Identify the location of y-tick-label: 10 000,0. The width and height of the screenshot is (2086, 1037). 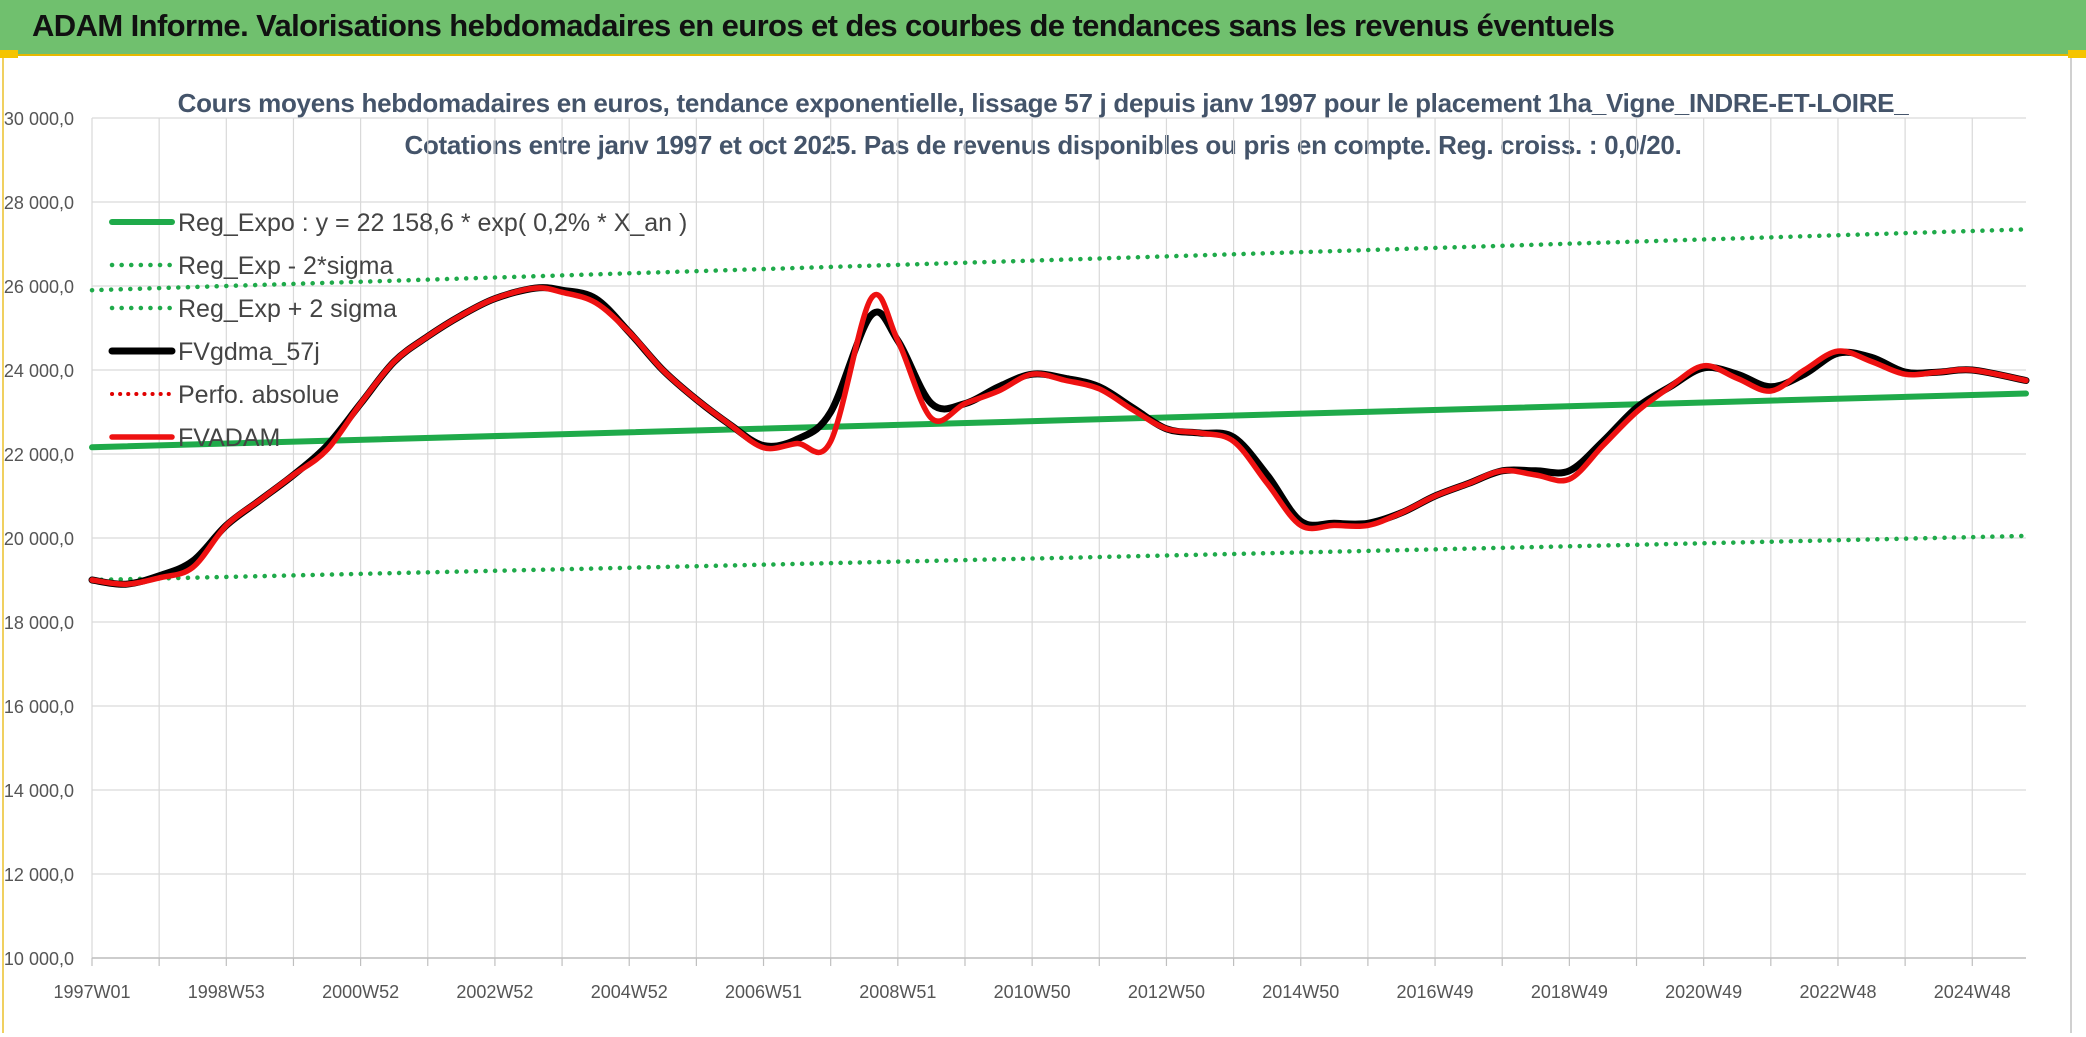
(39, 959).